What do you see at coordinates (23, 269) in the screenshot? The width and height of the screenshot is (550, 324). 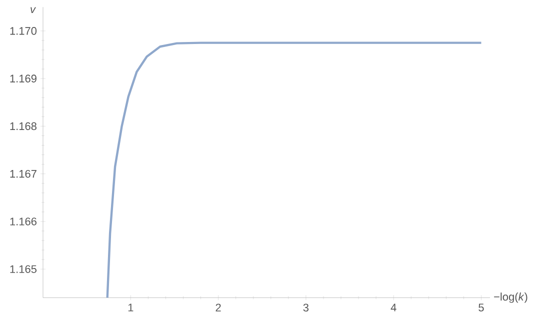 I see `y-tick-label: 1.165` at bounding box center [23, 269].